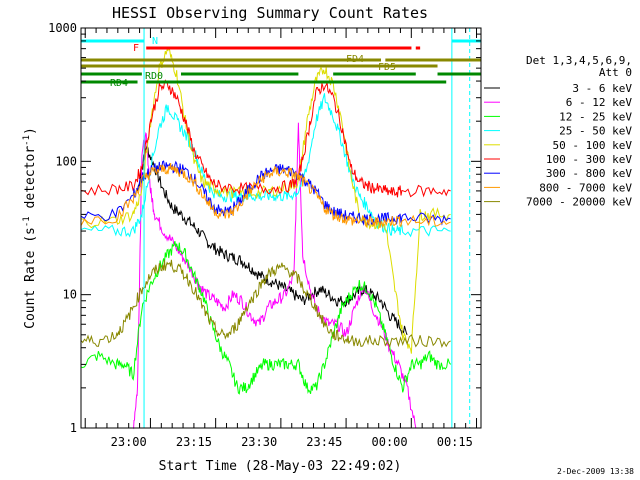 The width and height of the screenshot is (640, 480). What do you see at coordinates (280, 466) in the screenshot?
I see `x-axis-label: Start Time (28-May-03 22:49:02)` at bounding box center [280, 466].